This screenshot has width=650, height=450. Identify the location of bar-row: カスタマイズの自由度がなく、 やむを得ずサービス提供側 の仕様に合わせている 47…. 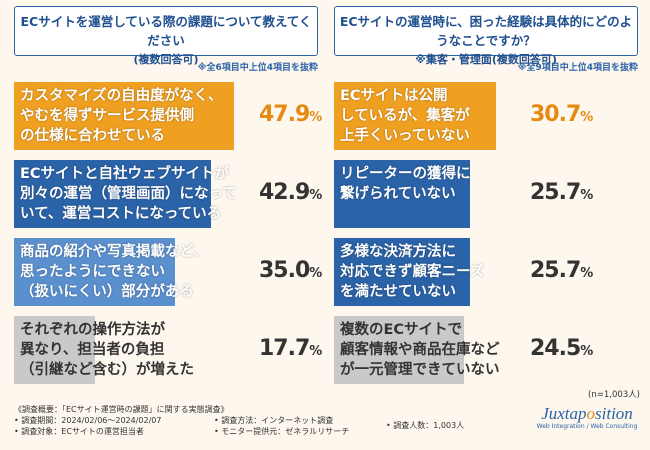
(168, 116).